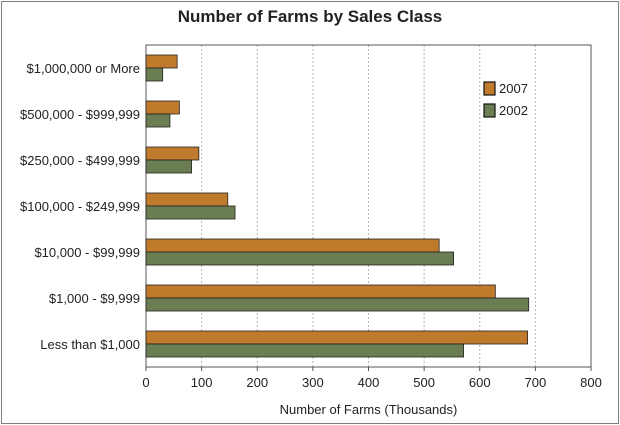 Image resolution: width=620 pixels, height=425 pixels. I want to click on x-tick-label: 0, so click(145, 382).